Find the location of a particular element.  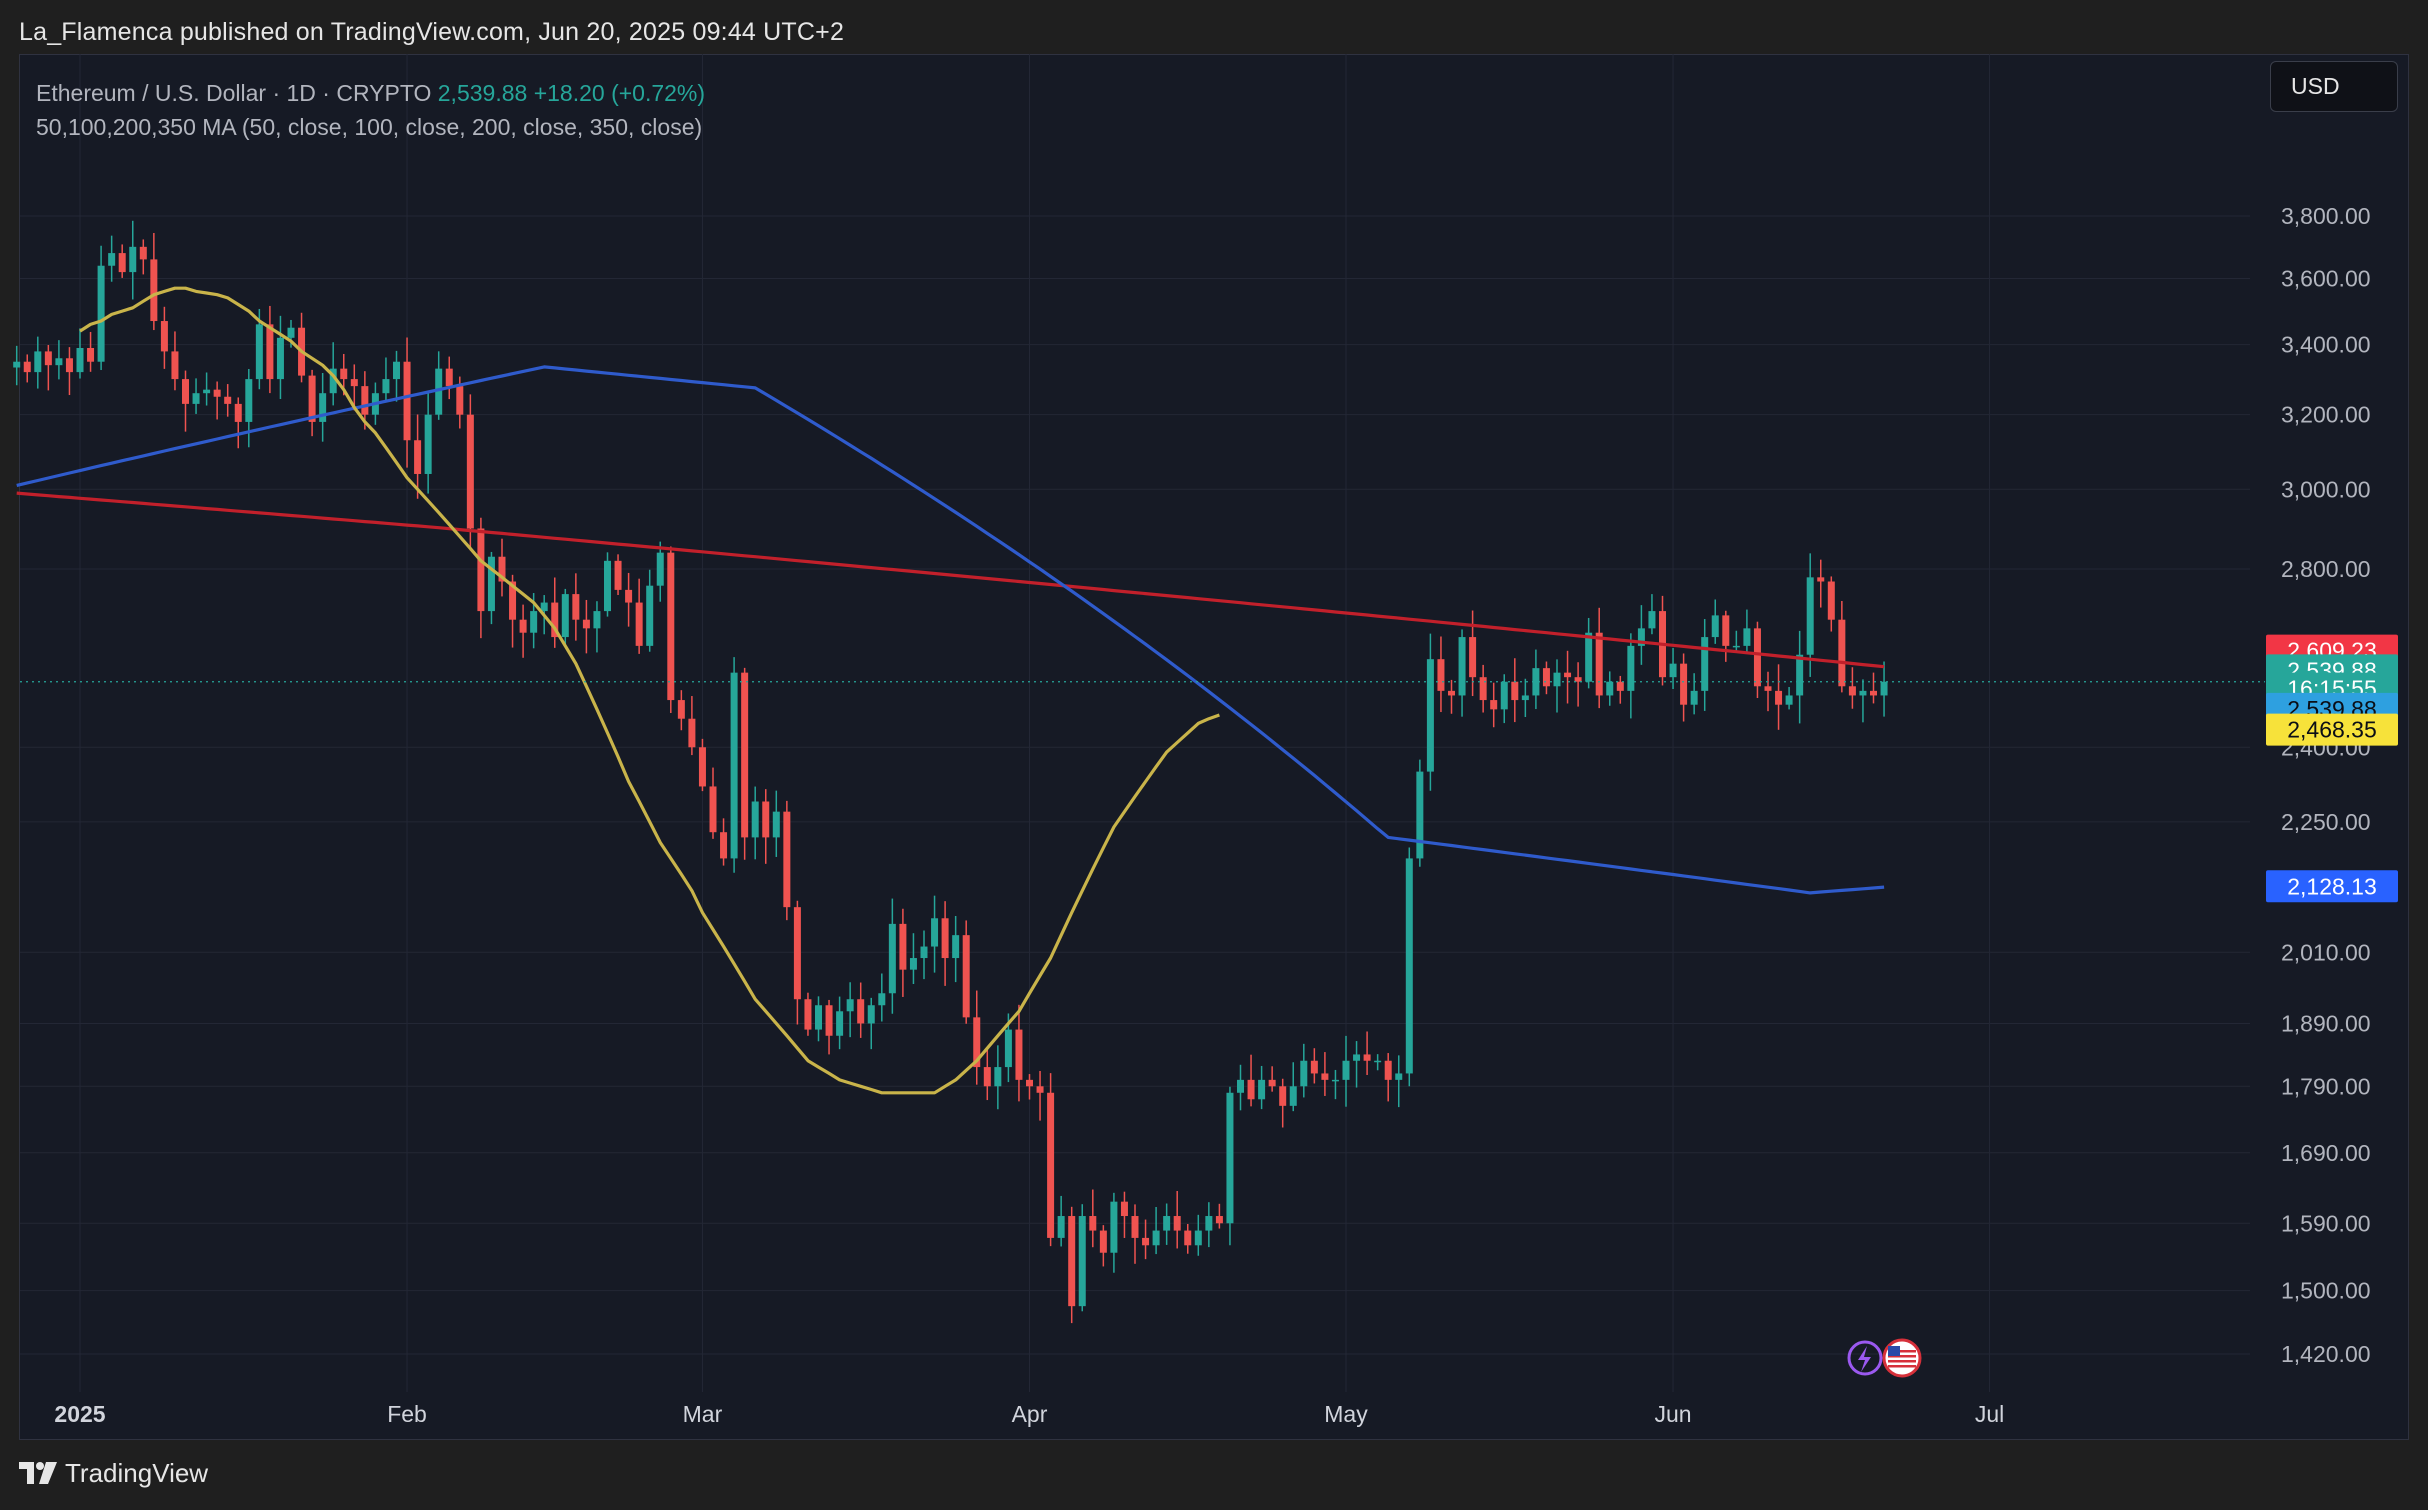

flag-canton is located at coordinates (1894, 1351).